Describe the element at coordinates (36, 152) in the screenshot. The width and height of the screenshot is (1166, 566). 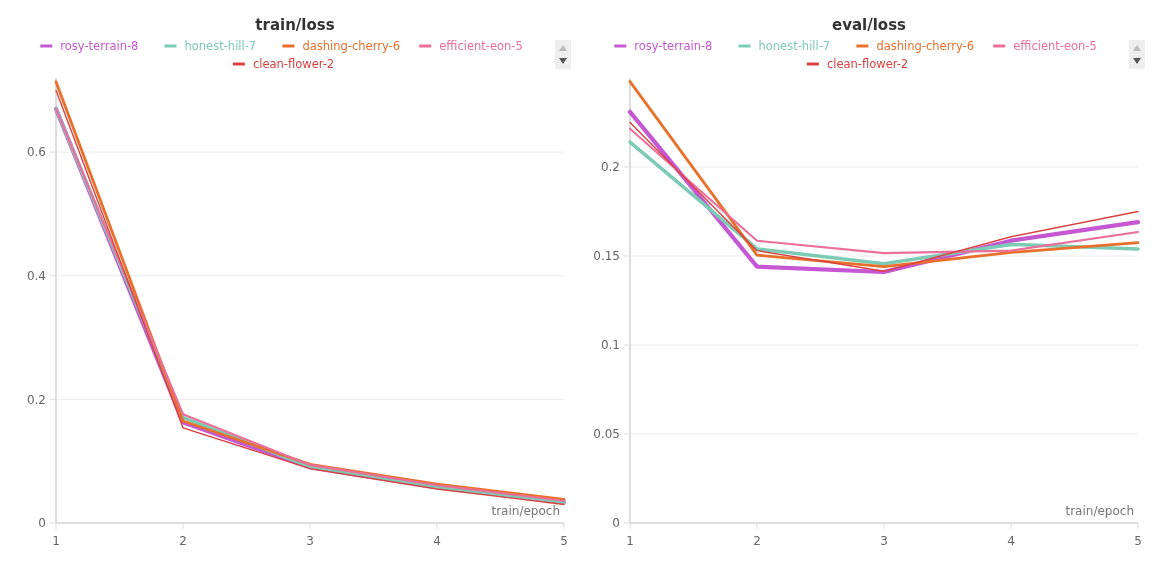
I see `y-tick-label: 0.6` at that location.